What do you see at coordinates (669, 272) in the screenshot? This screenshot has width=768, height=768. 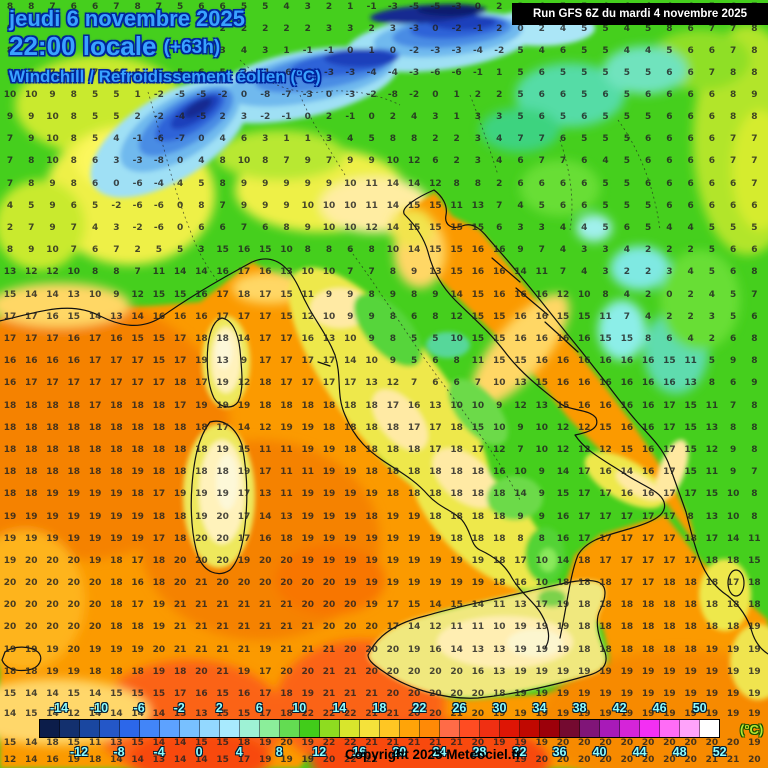 I see `grid-value: 3` at bounding box center [669, 272].